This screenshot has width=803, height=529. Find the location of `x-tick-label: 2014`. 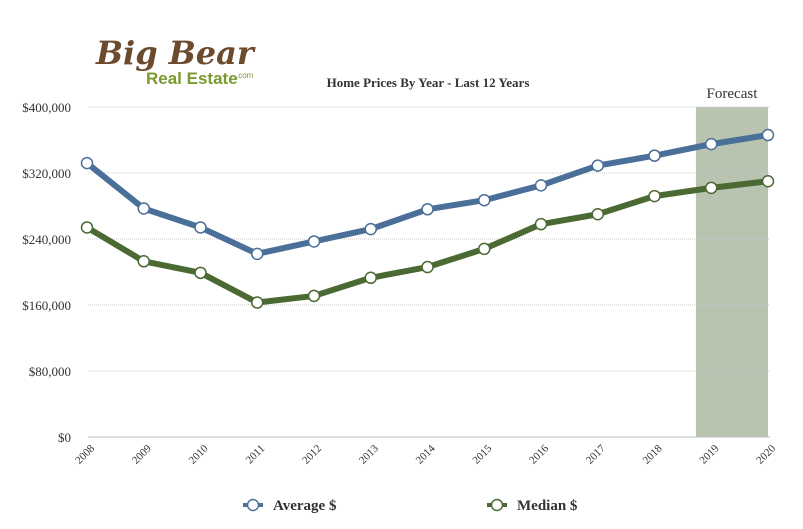

x-tick-label: 2014 is located at coordinates (426, 454).